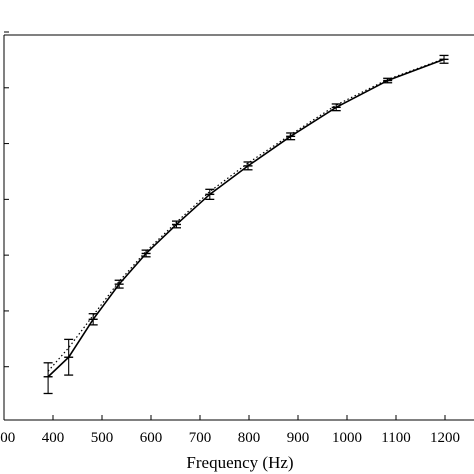 The height and width of the screenshot is (474, 474). What do you see at coordinates (7, 438) in the screenshot?
I see `x-tick-label: 300` at bounding box center [7, 438].